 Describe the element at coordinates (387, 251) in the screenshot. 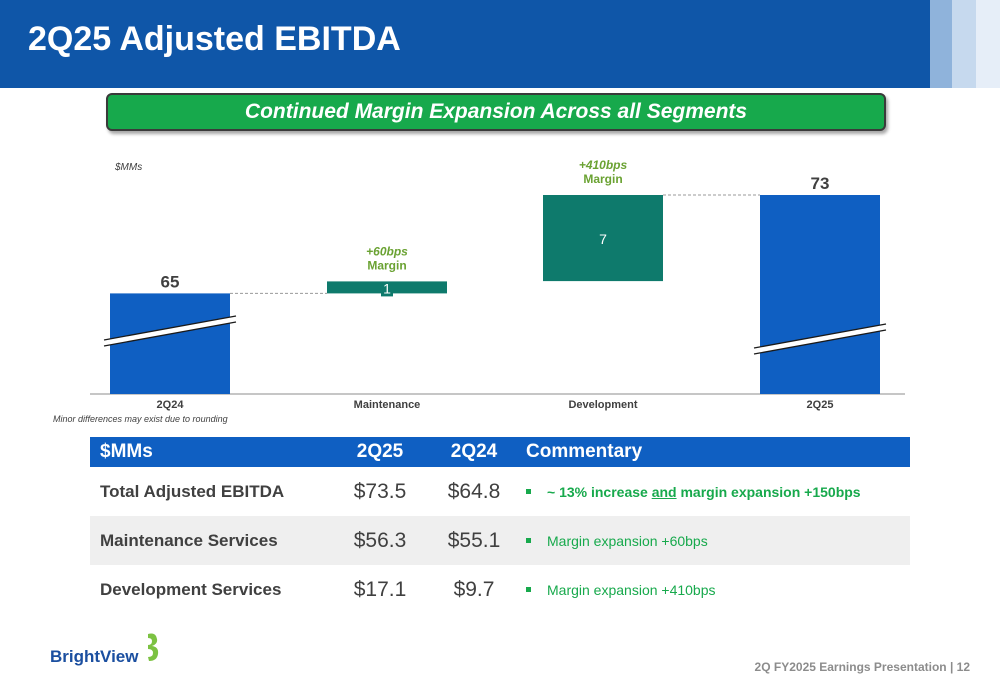

I see `margin-annotation: +60bps` at that location.